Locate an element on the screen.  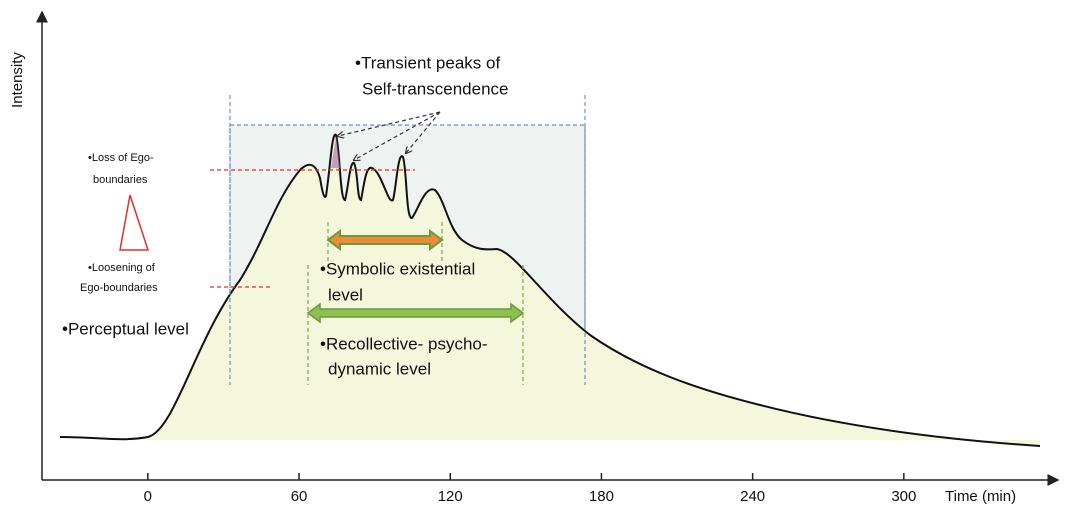
x-tick-label: 300 is located at coordinates (903, 496).